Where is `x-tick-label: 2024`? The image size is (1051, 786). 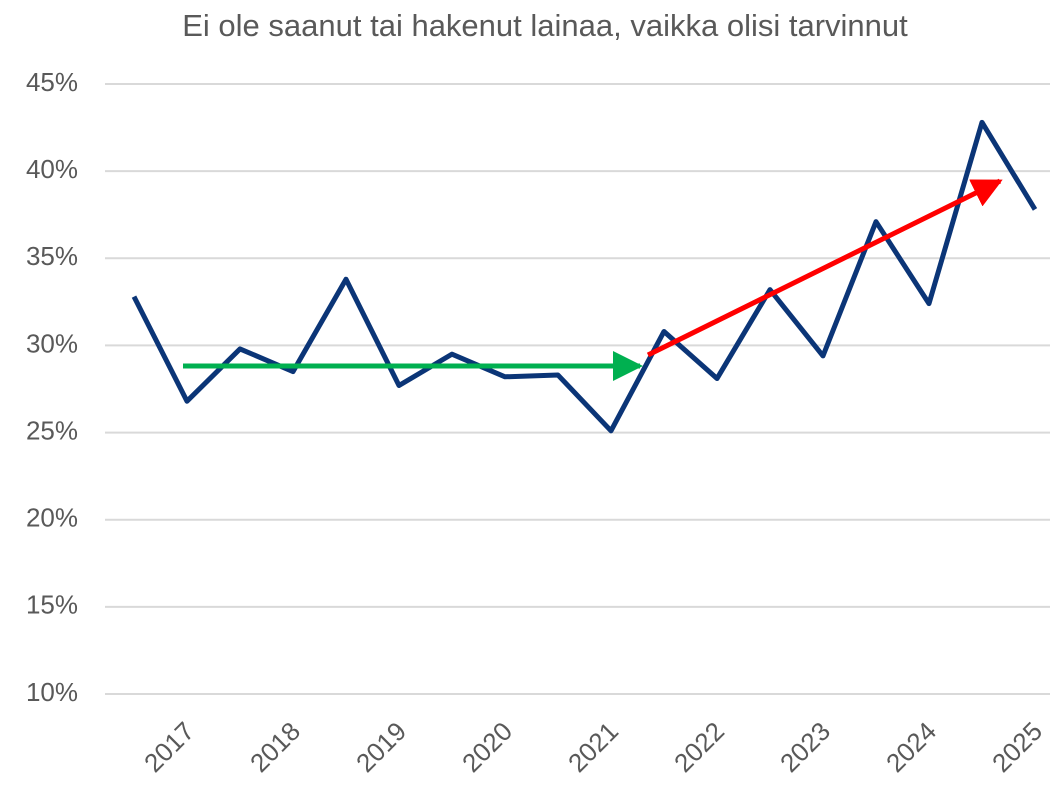 x-tick-label: 2024 is located at coordinates (911, 747).